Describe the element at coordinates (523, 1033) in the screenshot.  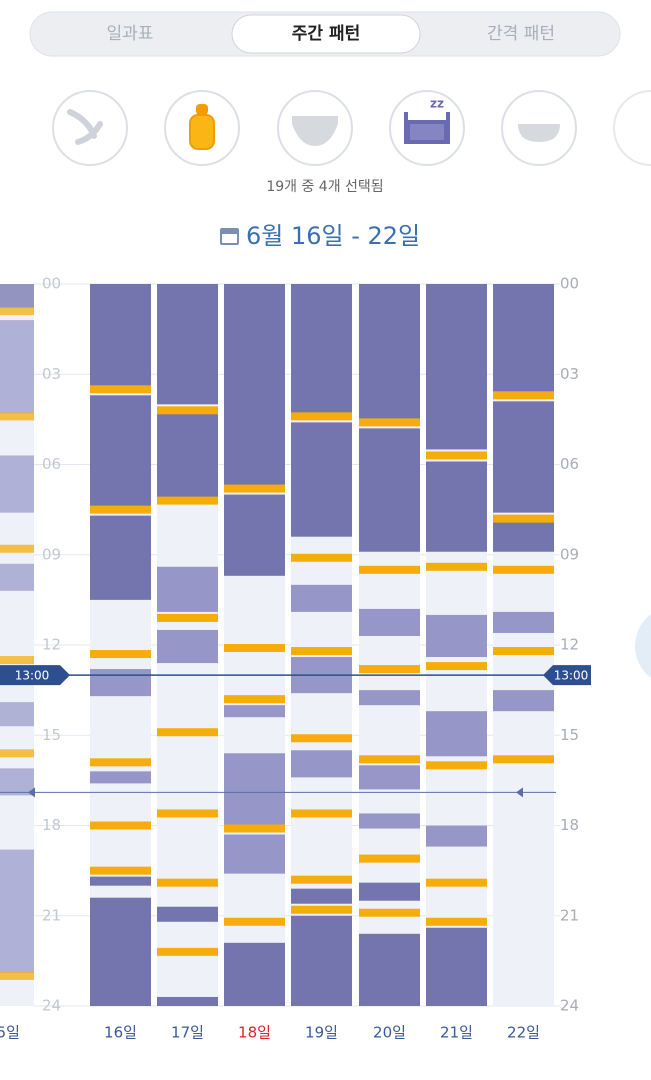
I see `day-label: 22일` at that location.